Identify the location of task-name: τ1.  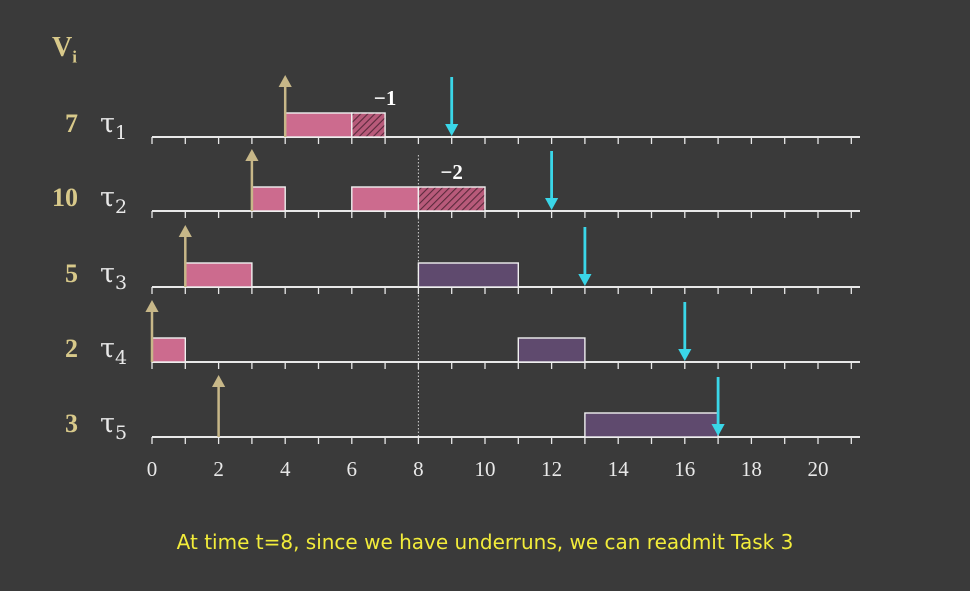
(113, 126).